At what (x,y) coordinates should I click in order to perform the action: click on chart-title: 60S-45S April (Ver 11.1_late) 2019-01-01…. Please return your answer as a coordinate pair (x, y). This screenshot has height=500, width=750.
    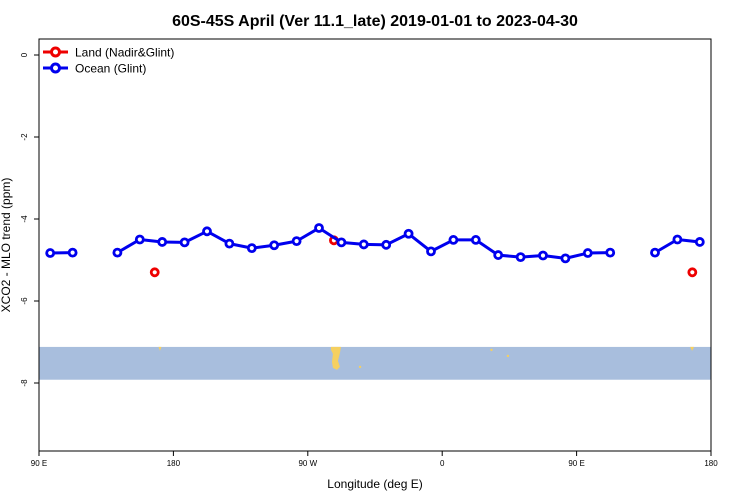
    Looking at the image, I should click on (375, 21).